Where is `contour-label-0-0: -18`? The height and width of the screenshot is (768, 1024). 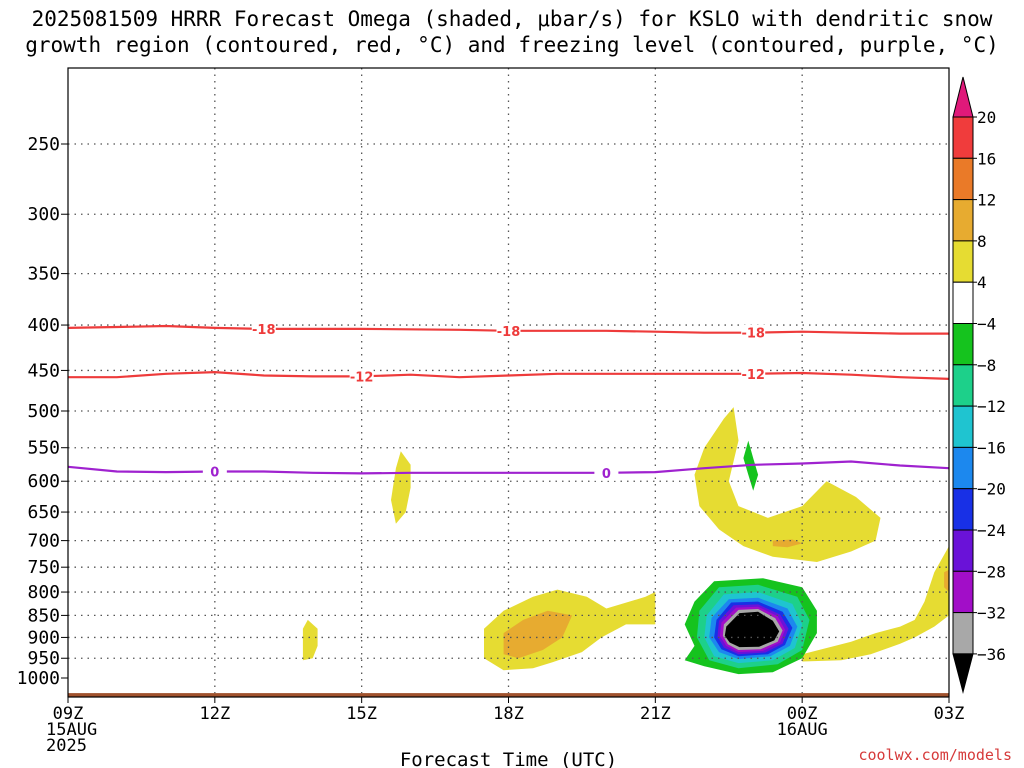
contour-label-0-0: -18 is located at coordinates (264, 330).